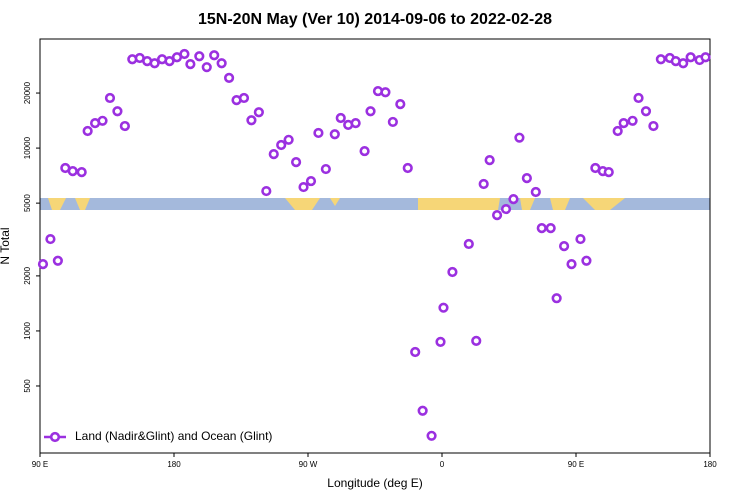  I want to click on y-axis-label: N Total, so click(6, 245).